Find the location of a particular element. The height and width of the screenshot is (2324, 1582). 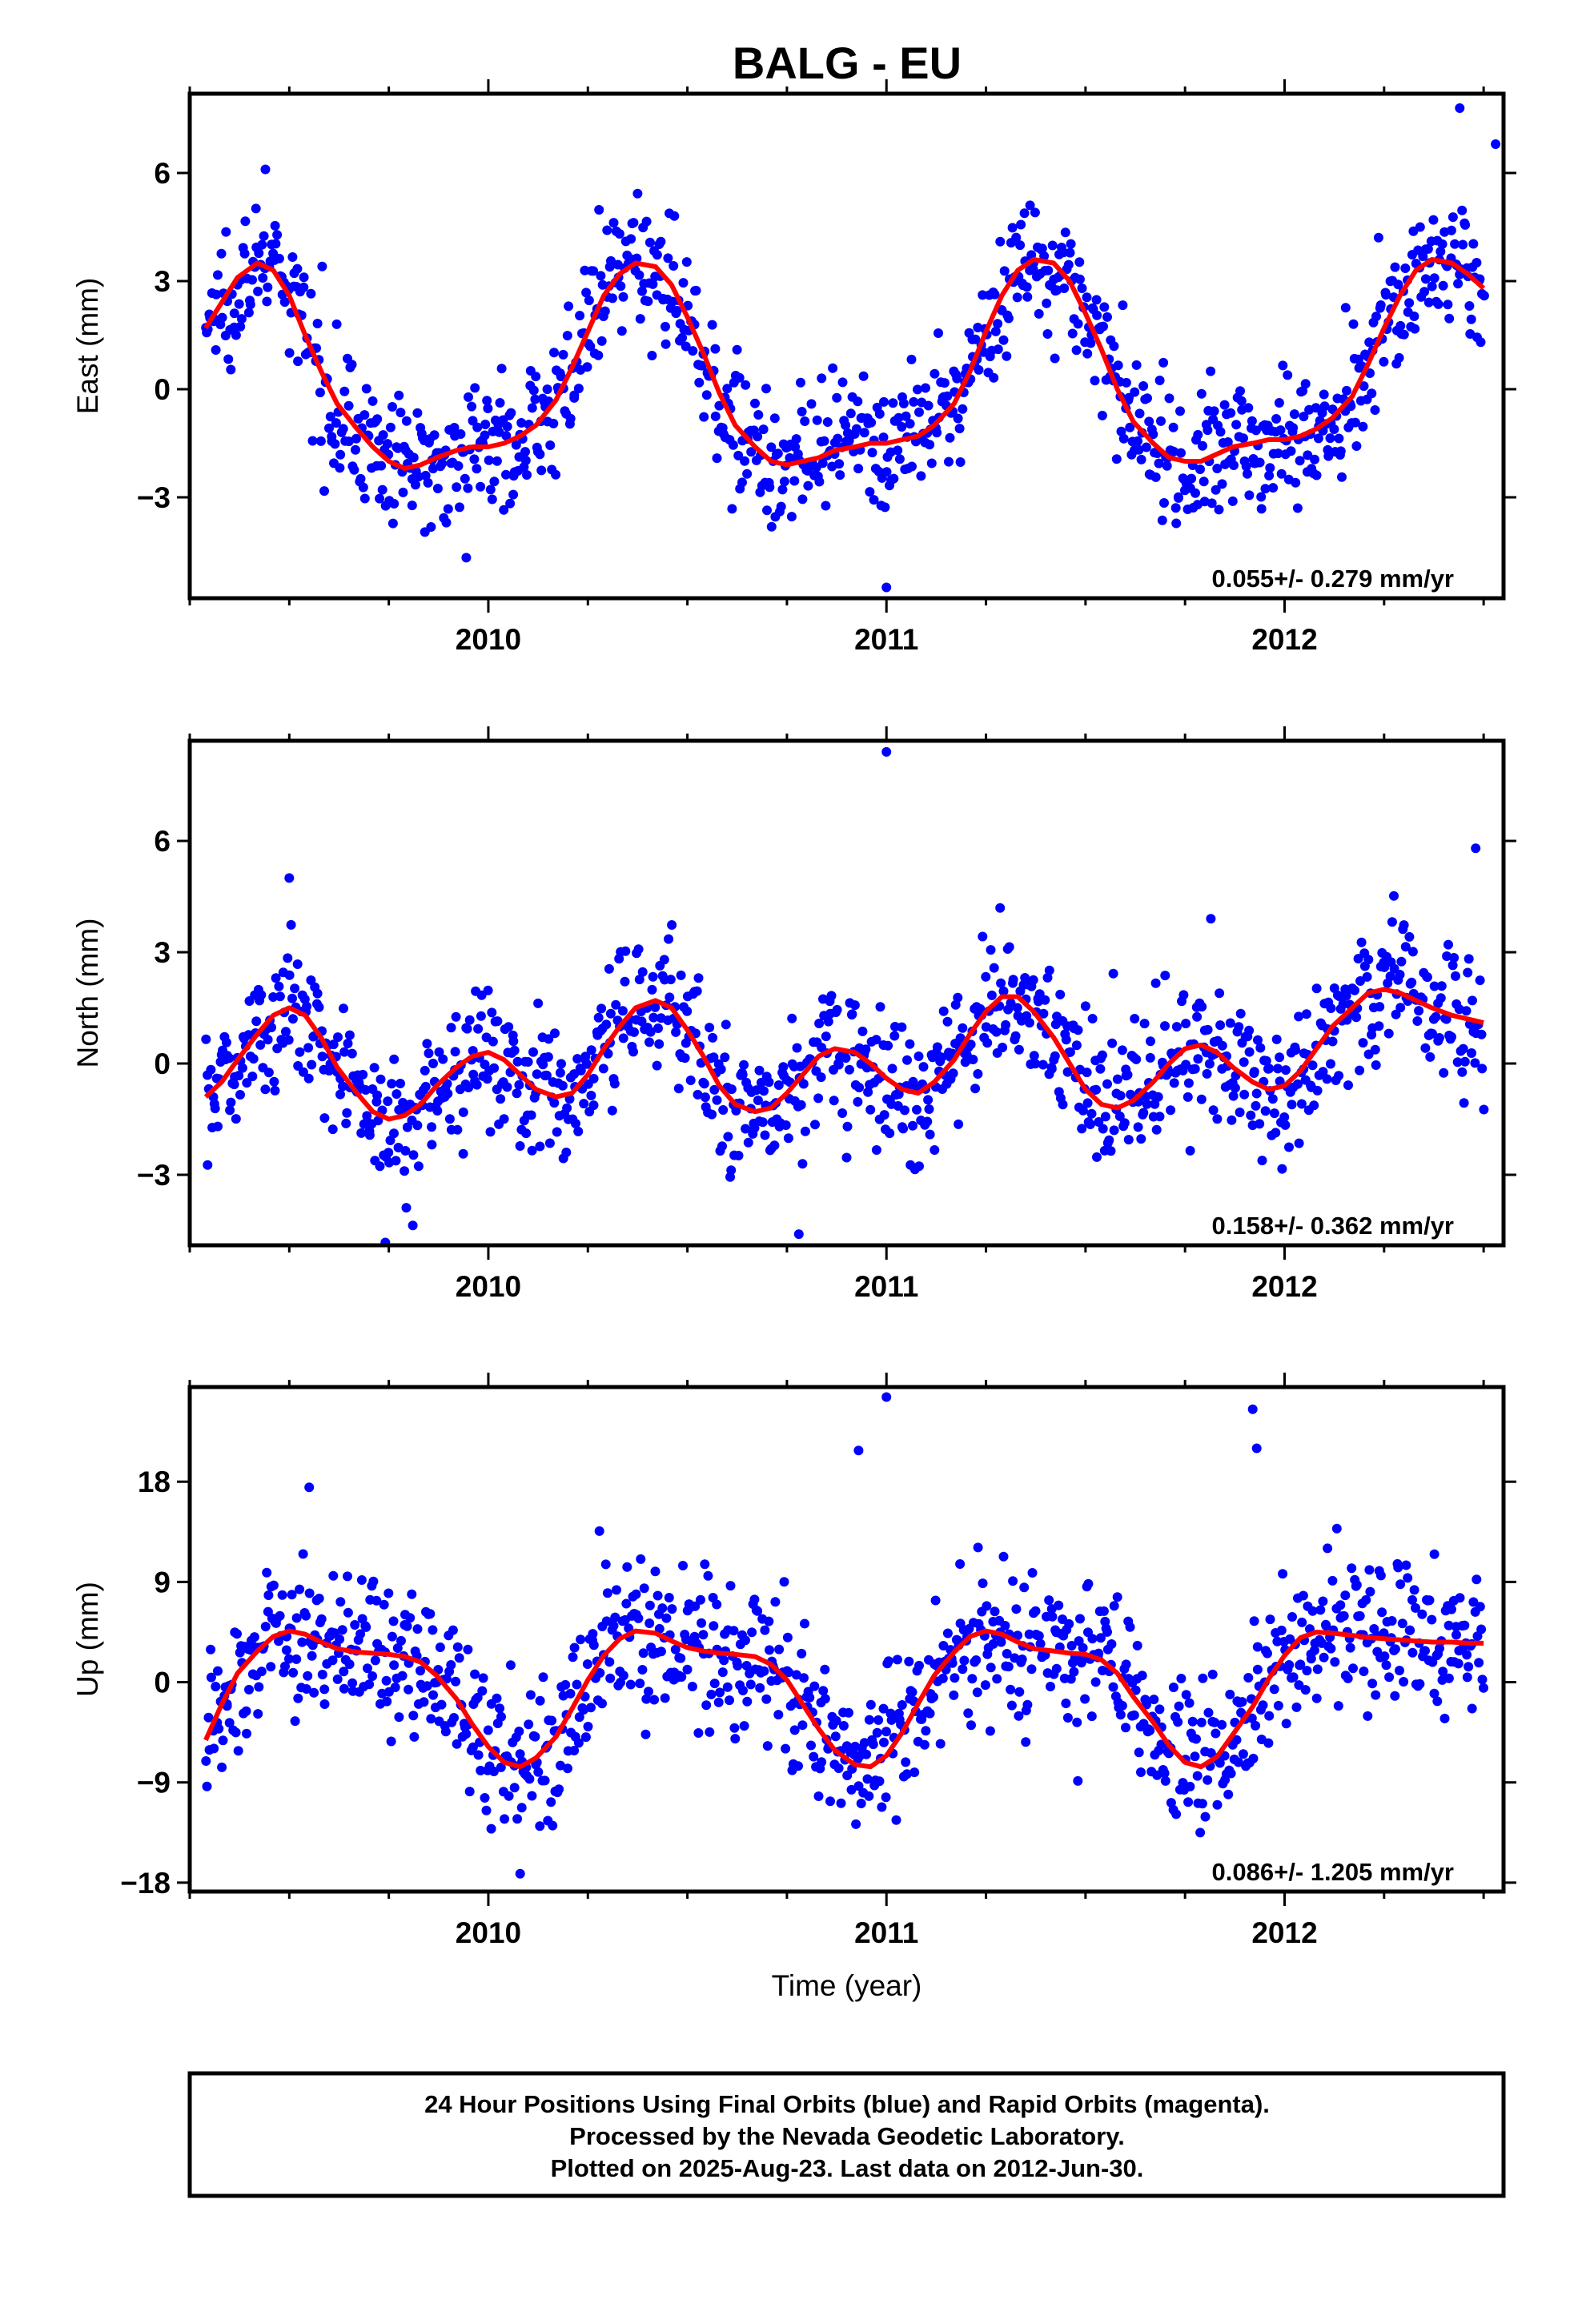

east-xtick-label: 2011 is located at coordinates (886, 639).